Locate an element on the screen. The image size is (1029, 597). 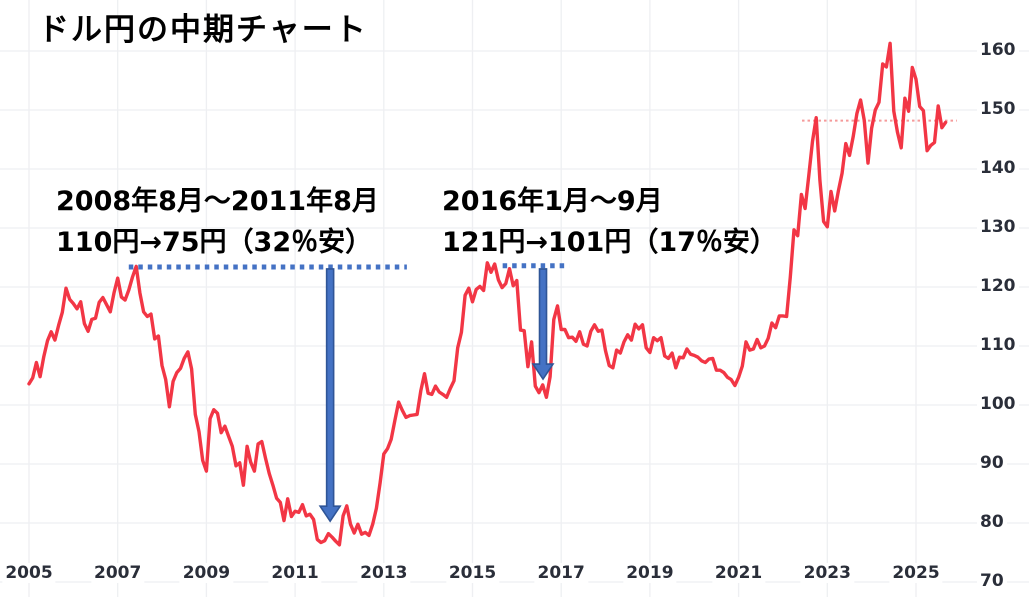
x-axis-label-2017: 2017 is located at coordinates (561, 573).